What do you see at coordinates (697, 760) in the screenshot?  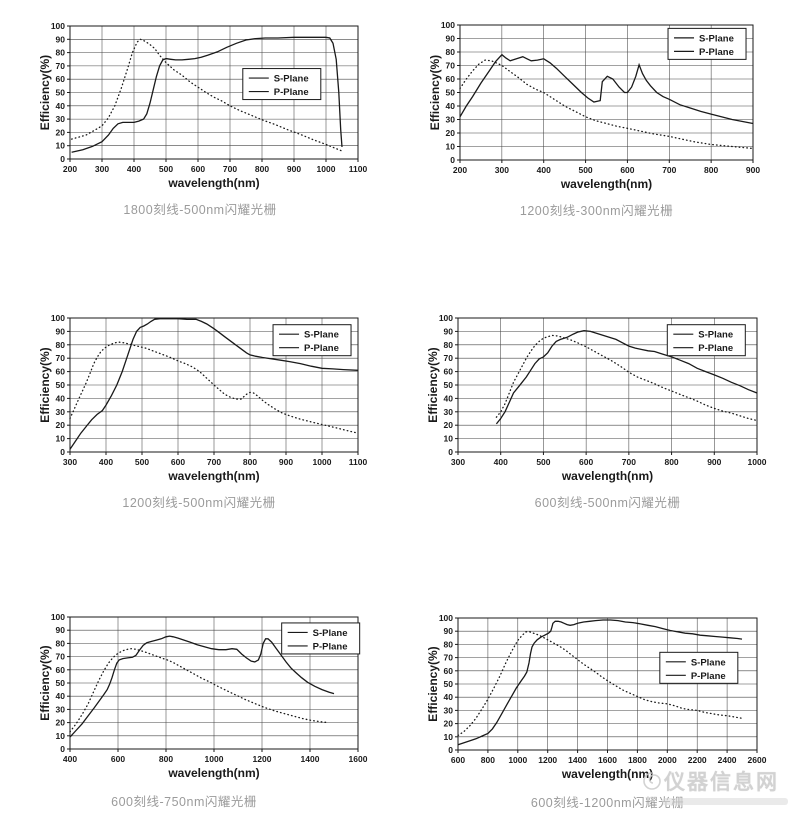 I see `x-tick-label: 2200` at bounding box center [697, 760].